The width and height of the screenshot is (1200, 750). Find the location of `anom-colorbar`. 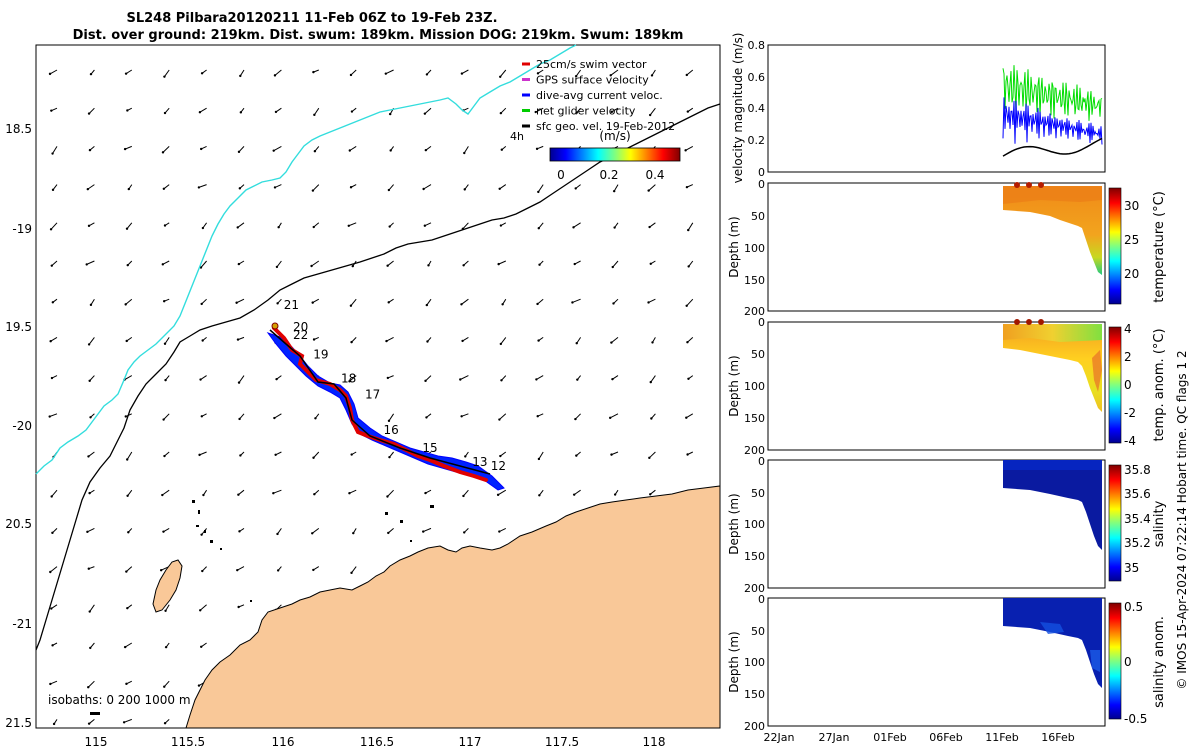

anom-colorbar is located at coordinates (1115, 385).